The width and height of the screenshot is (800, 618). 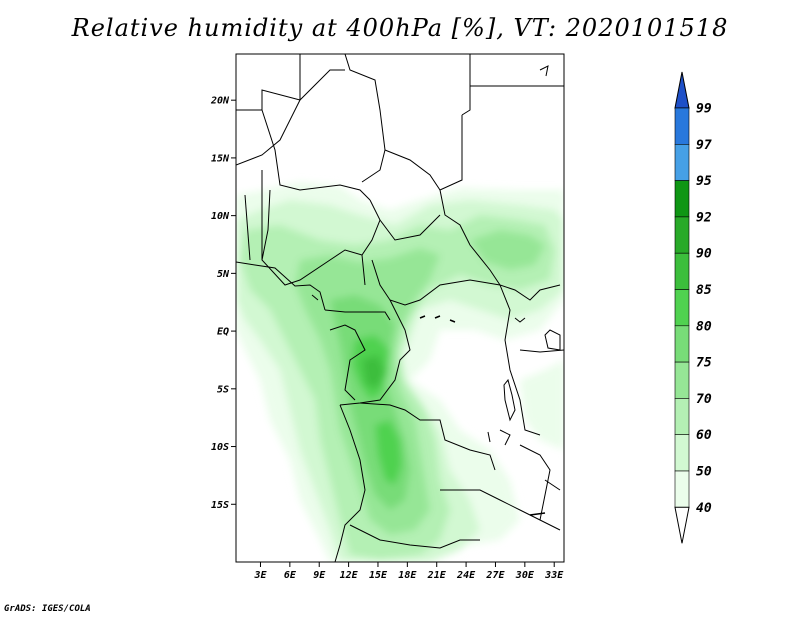 What do you see at coordinates (223, 303) in the screenshot?
I see `latitude-axis: 20N 15N 10N 5N EQ 5S 10S 15S` at bounding box center [223, 303].